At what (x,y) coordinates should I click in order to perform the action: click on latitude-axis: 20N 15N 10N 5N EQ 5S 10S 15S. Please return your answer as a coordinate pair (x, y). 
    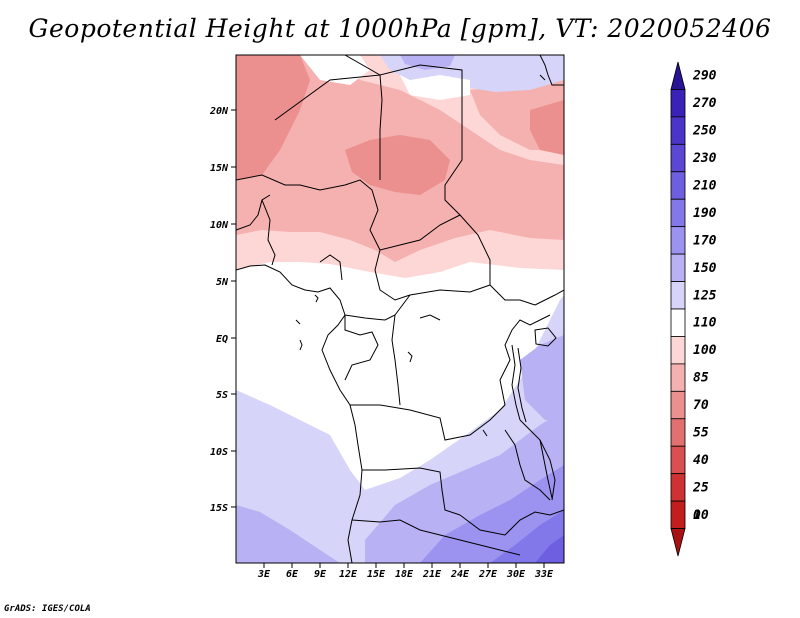
    Looking at the image, I should click on (222, 310).